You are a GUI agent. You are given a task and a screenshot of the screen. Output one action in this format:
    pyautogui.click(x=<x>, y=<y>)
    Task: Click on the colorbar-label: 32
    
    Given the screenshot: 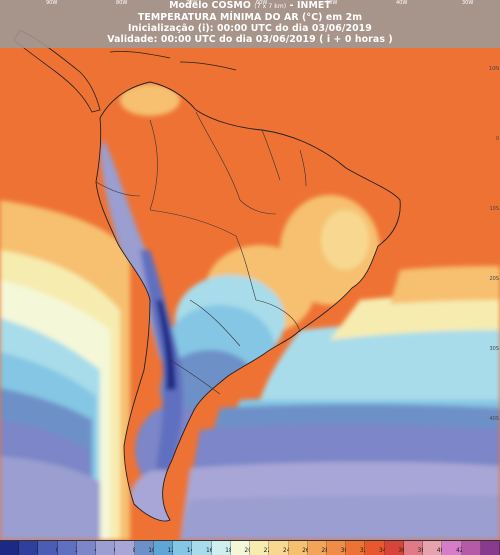 What is the action you would take?
    pyautogui.click(x=363, y=550)
    